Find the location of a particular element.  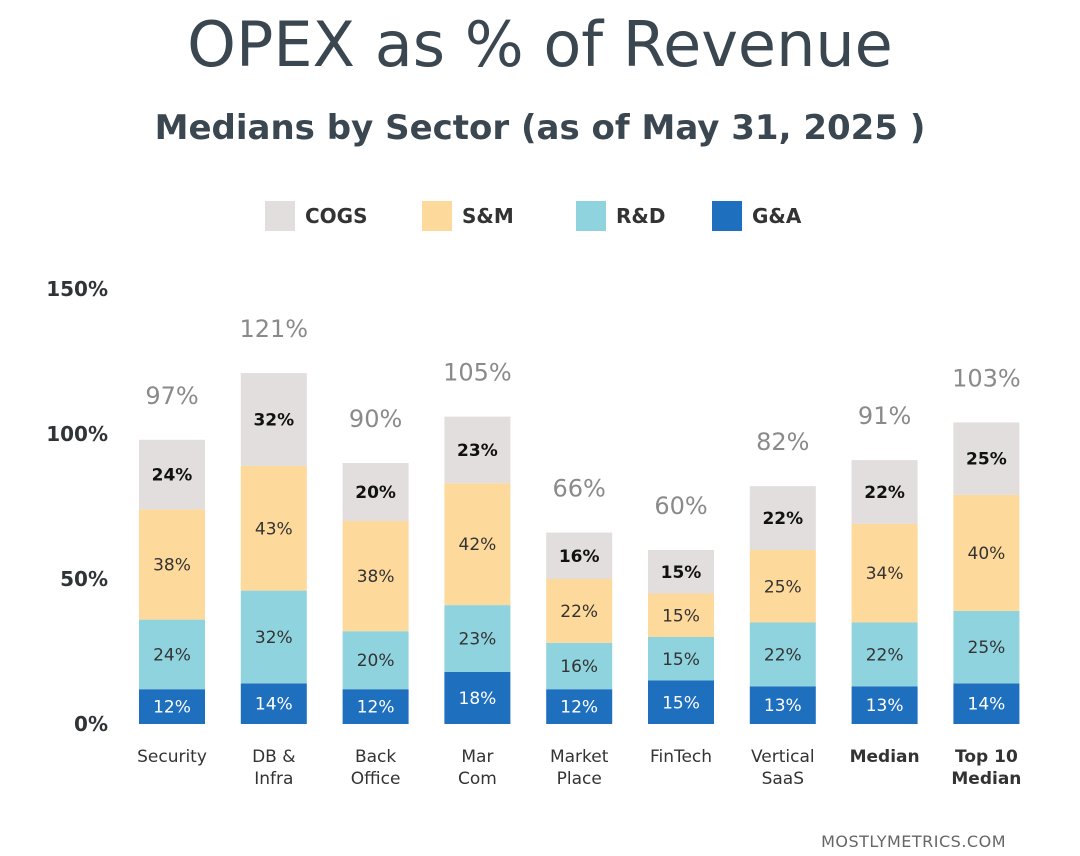

data-label-cogs: 32% is located at coordinates (273, 421).